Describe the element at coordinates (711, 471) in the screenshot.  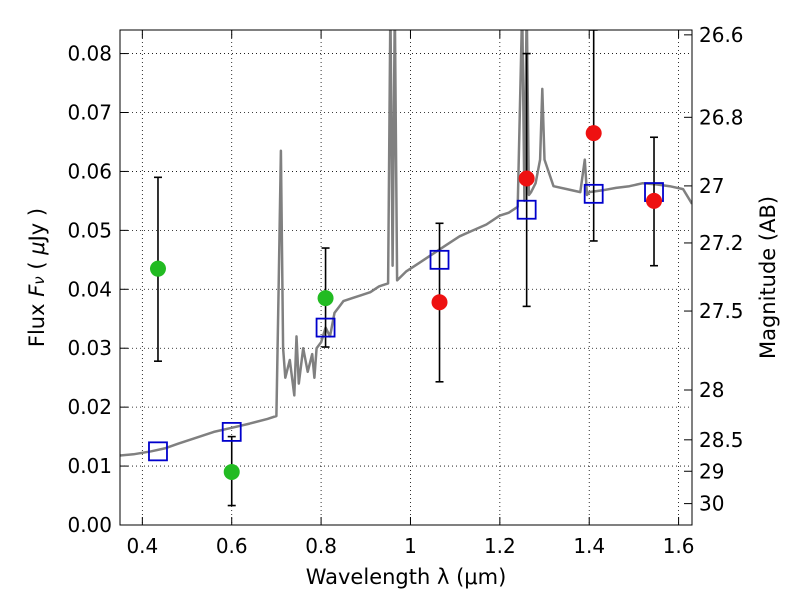
I see `y2-tick-label: 29` at that location.